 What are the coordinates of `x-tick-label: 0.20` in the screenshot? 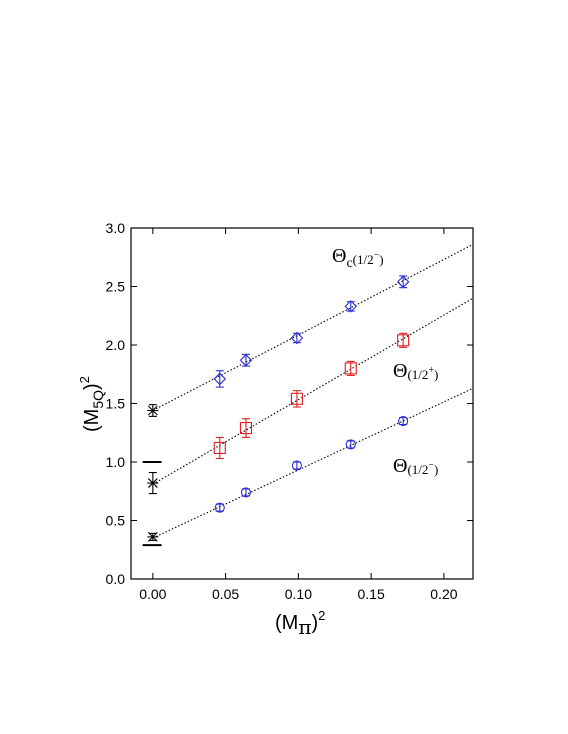 It's located at (443, 594).